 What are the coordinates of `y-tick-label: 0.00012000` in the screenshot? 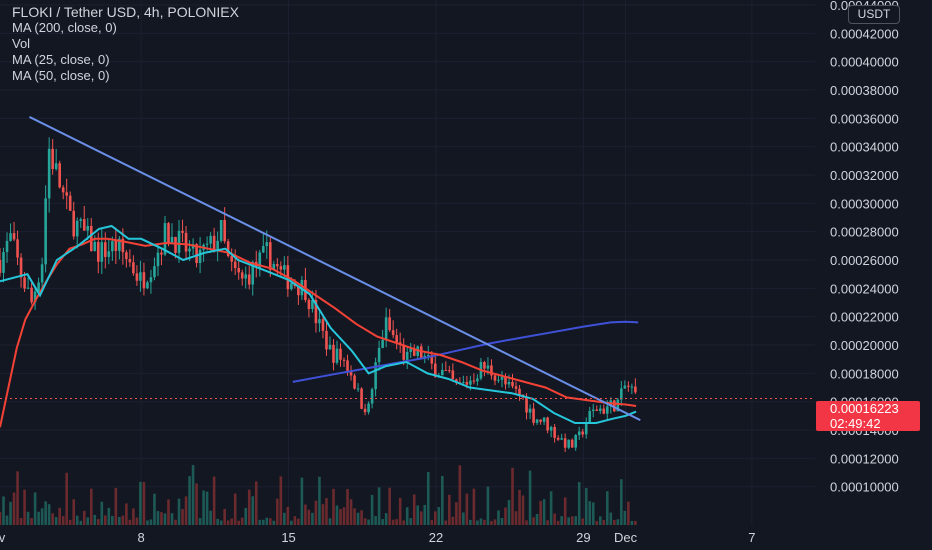 It's located at (864, 458).